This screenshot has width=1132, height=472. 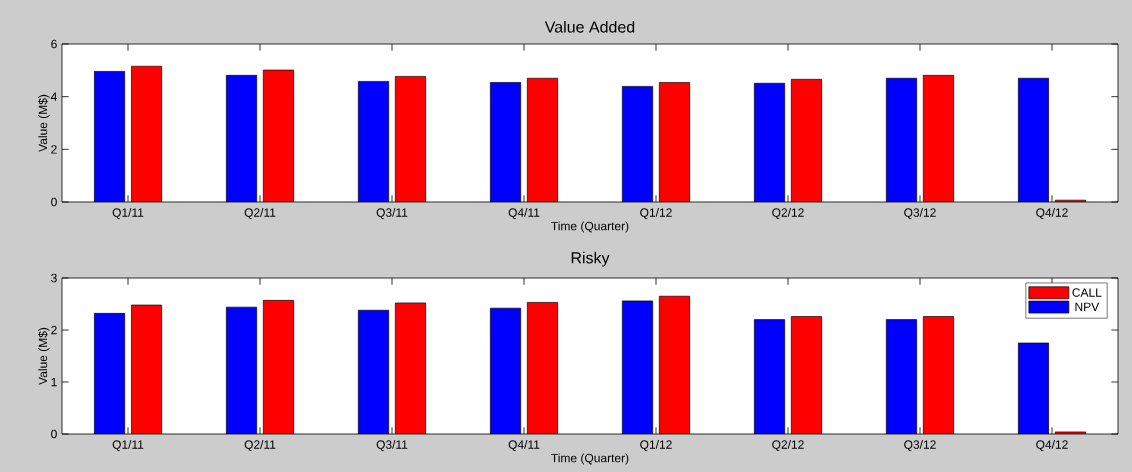 What do you see at coordinates (1087, 306) in the screenshot?
I see `legend-label: NPV` at bounding box center [1087, 306].